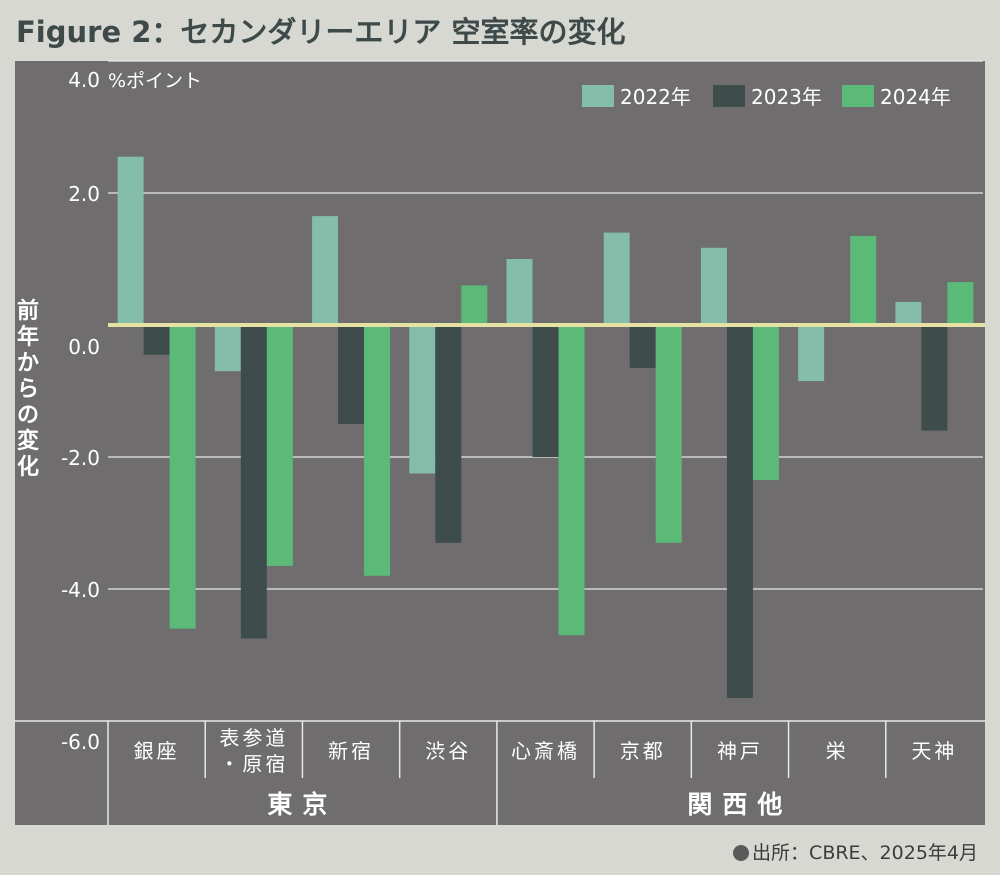  What do you see at coordinates (227, 348) in the screenshot?
I see `bar-2022年-表参道・原宿` at bounding box center [227, 348].